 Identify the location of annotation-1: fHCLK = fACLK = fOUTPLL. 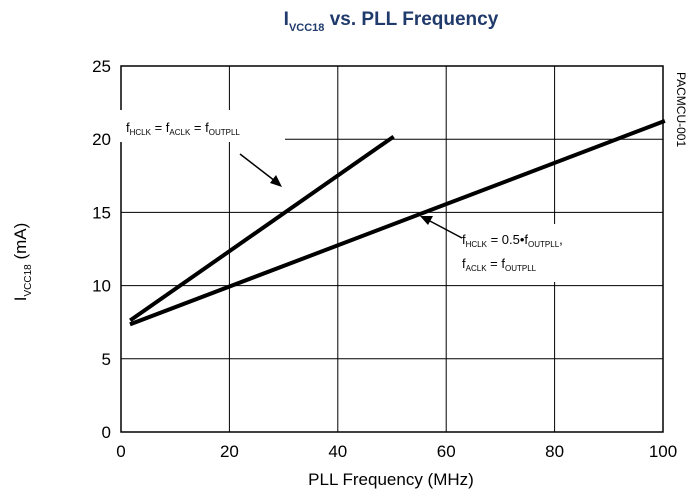
(183, 128).